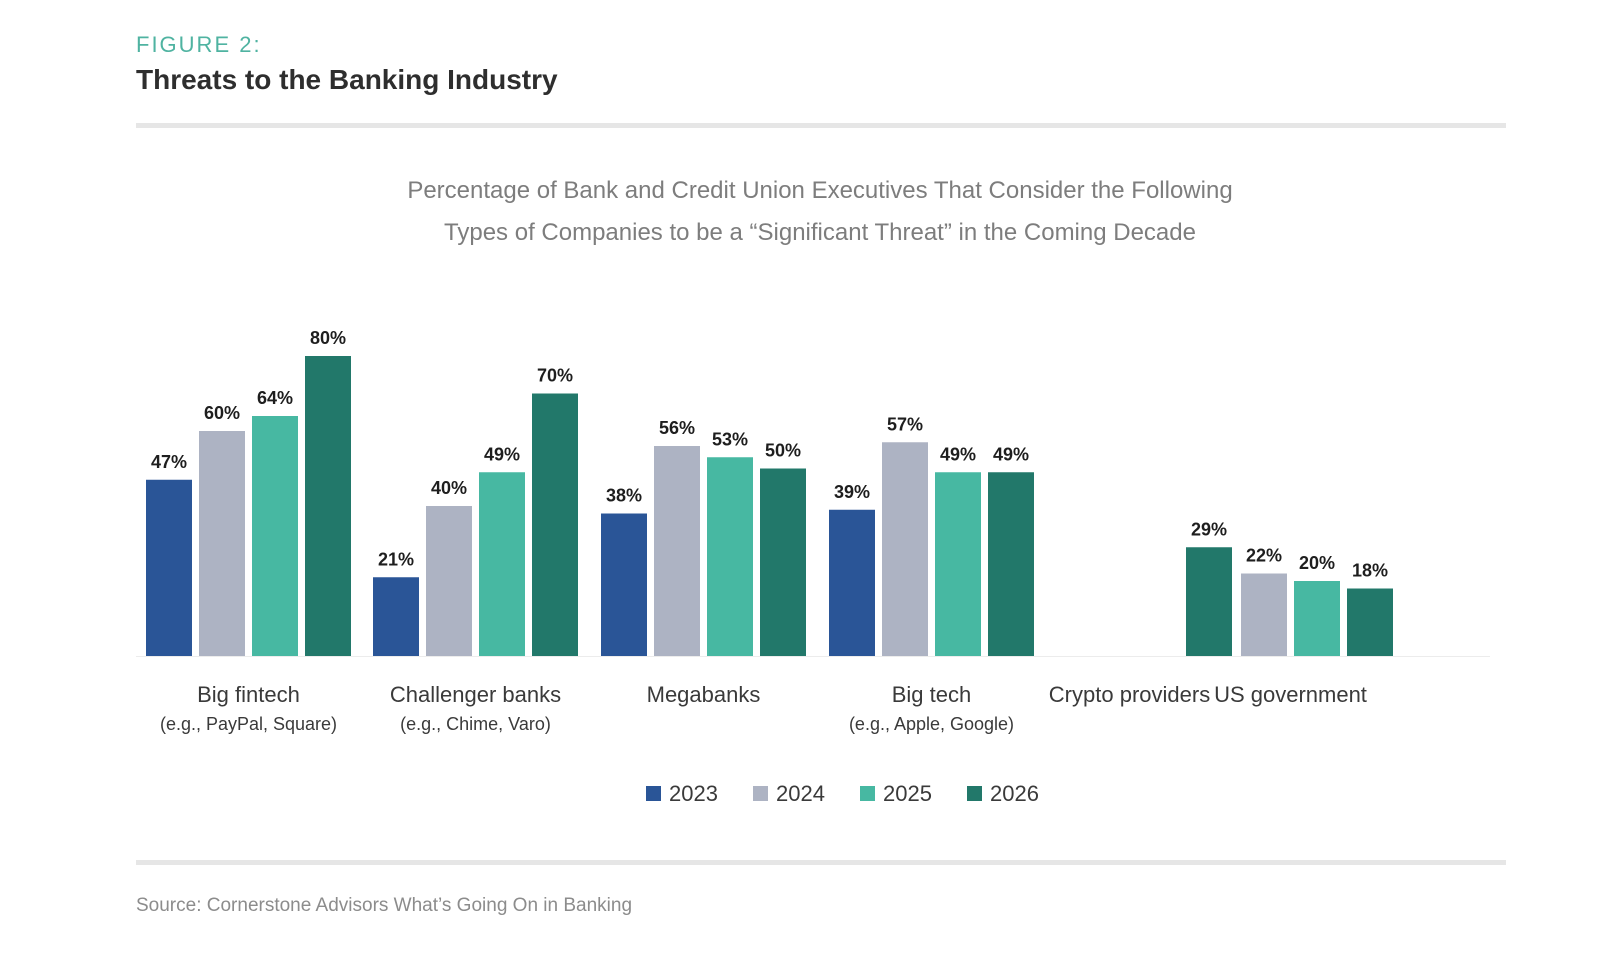 The image size is (1600, 957). I want to click on category-label-1: Challenger banks, so click(475, 694).